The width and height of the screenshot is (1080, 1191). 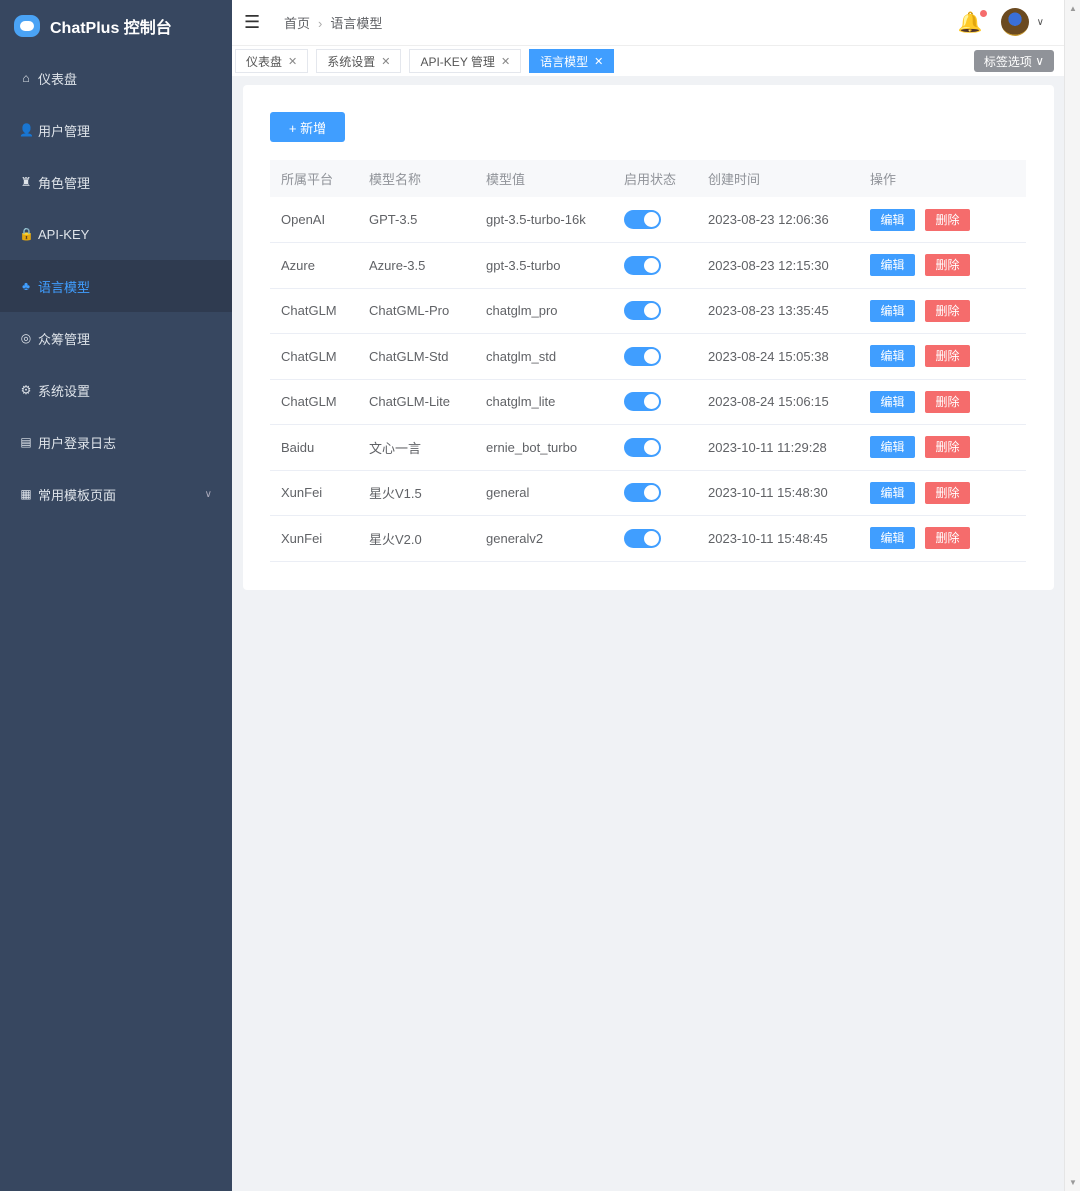 What do you see at coordinates (778, 447) in the screenshot?
I see `created-cell: 2023-10-11 11:29:28` at bounding box center [778, 447].